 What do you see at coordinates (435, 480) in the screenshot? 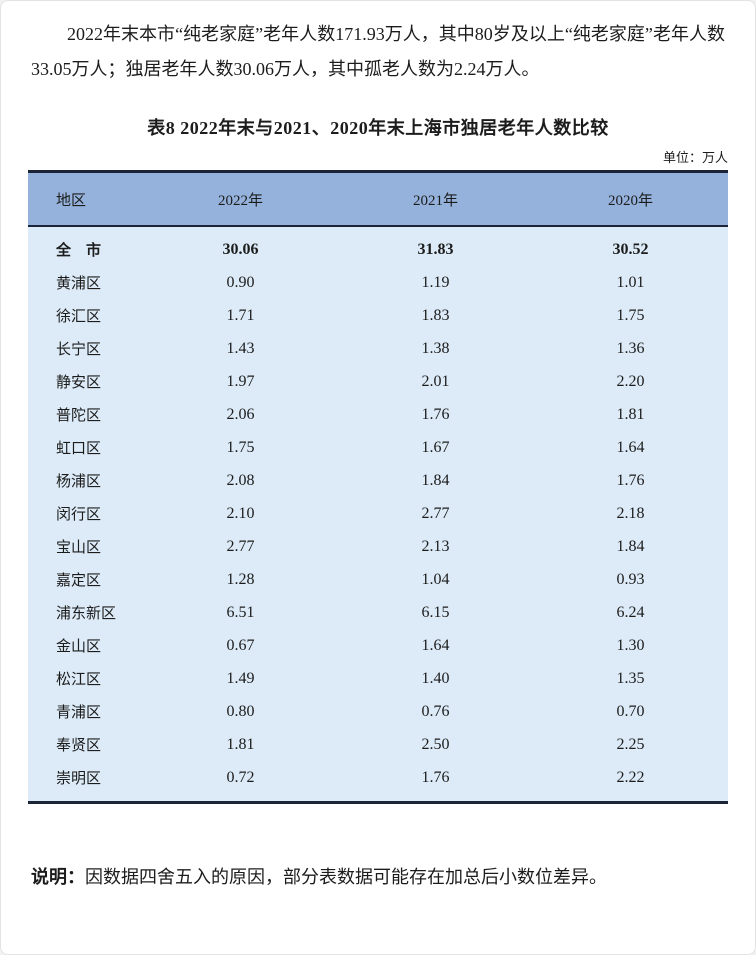
I see `value-cell-2021: 1.84` at bounding box center [435, 480].